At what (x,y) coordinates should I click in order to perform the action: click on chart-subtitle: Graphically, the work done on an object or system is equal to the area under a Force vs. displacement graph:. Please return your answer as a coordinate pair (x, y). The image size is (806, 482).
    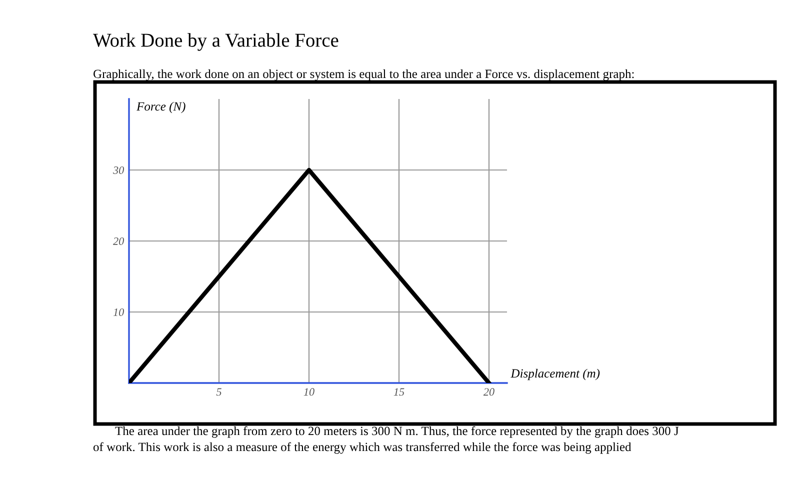
    Looking at the image, I should click on (364, 75).